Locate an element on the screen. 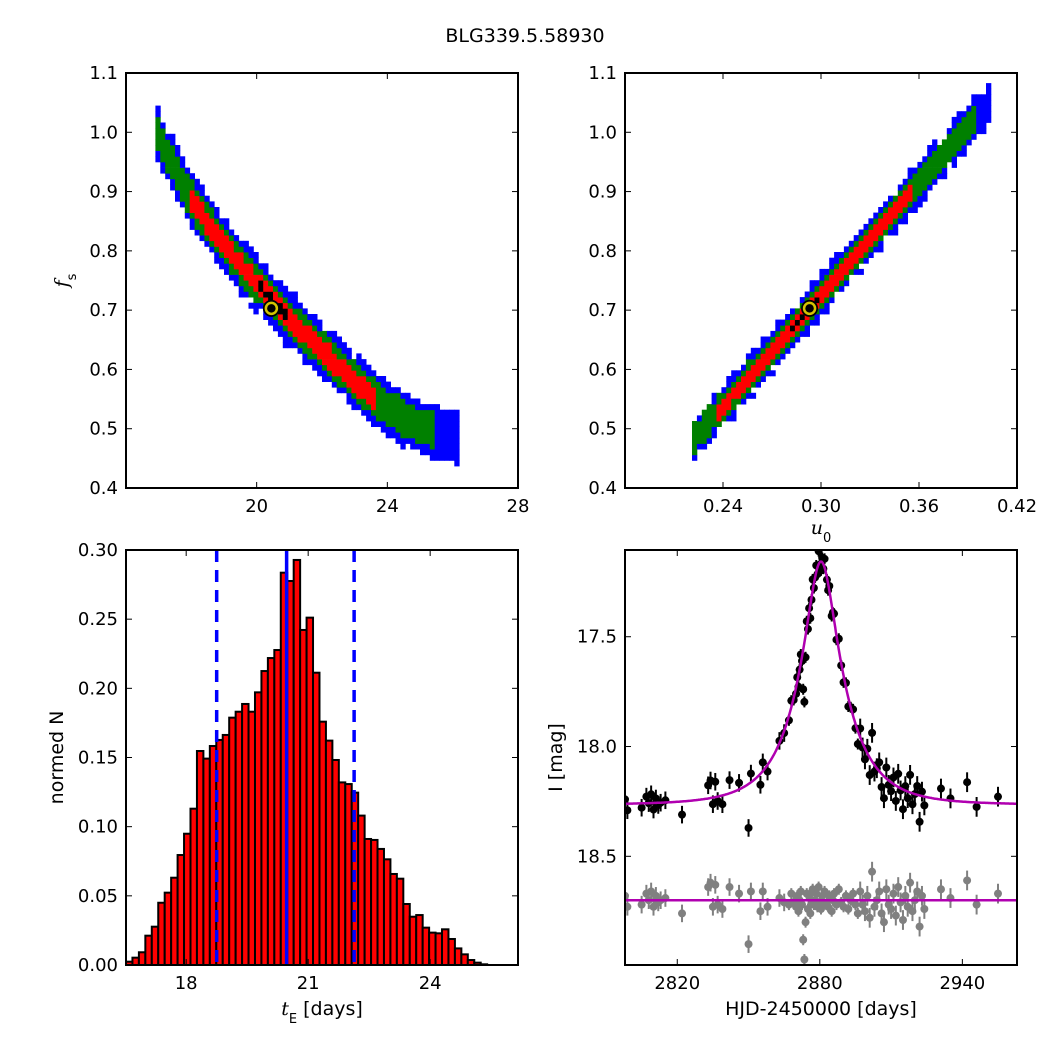 This screenshot has height=1055, width=1050. x-axis-label: u0 is located at coordinates (821, 531).